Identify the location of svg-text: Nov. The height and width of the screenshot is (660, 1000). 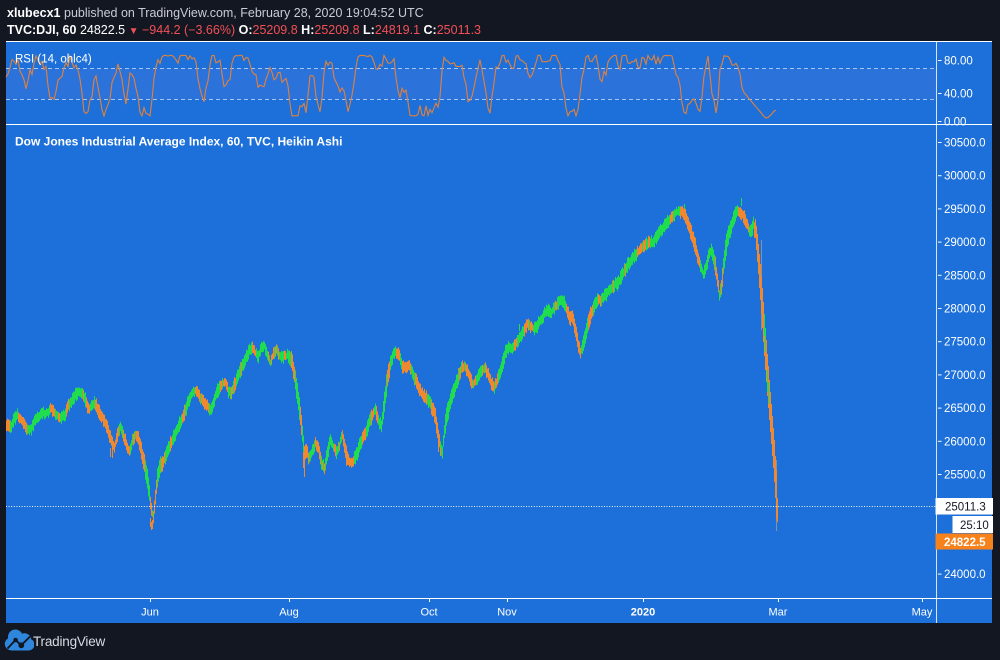
(507, 613).